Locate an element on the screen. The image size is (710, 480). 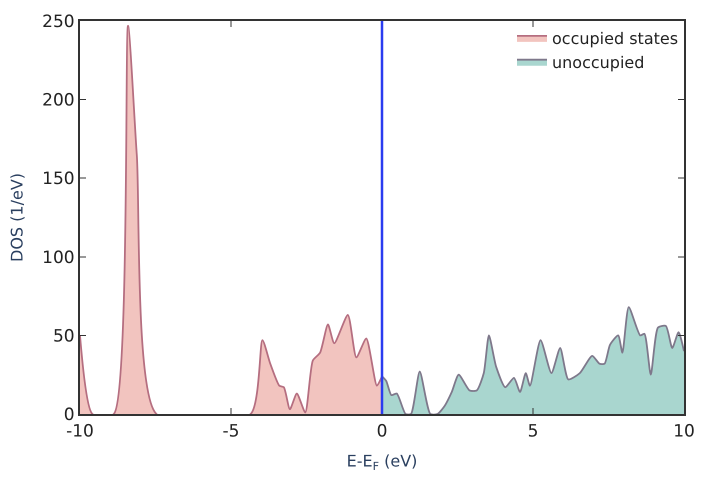
legend-label: unoccupied is located at coordinates (598, 62).